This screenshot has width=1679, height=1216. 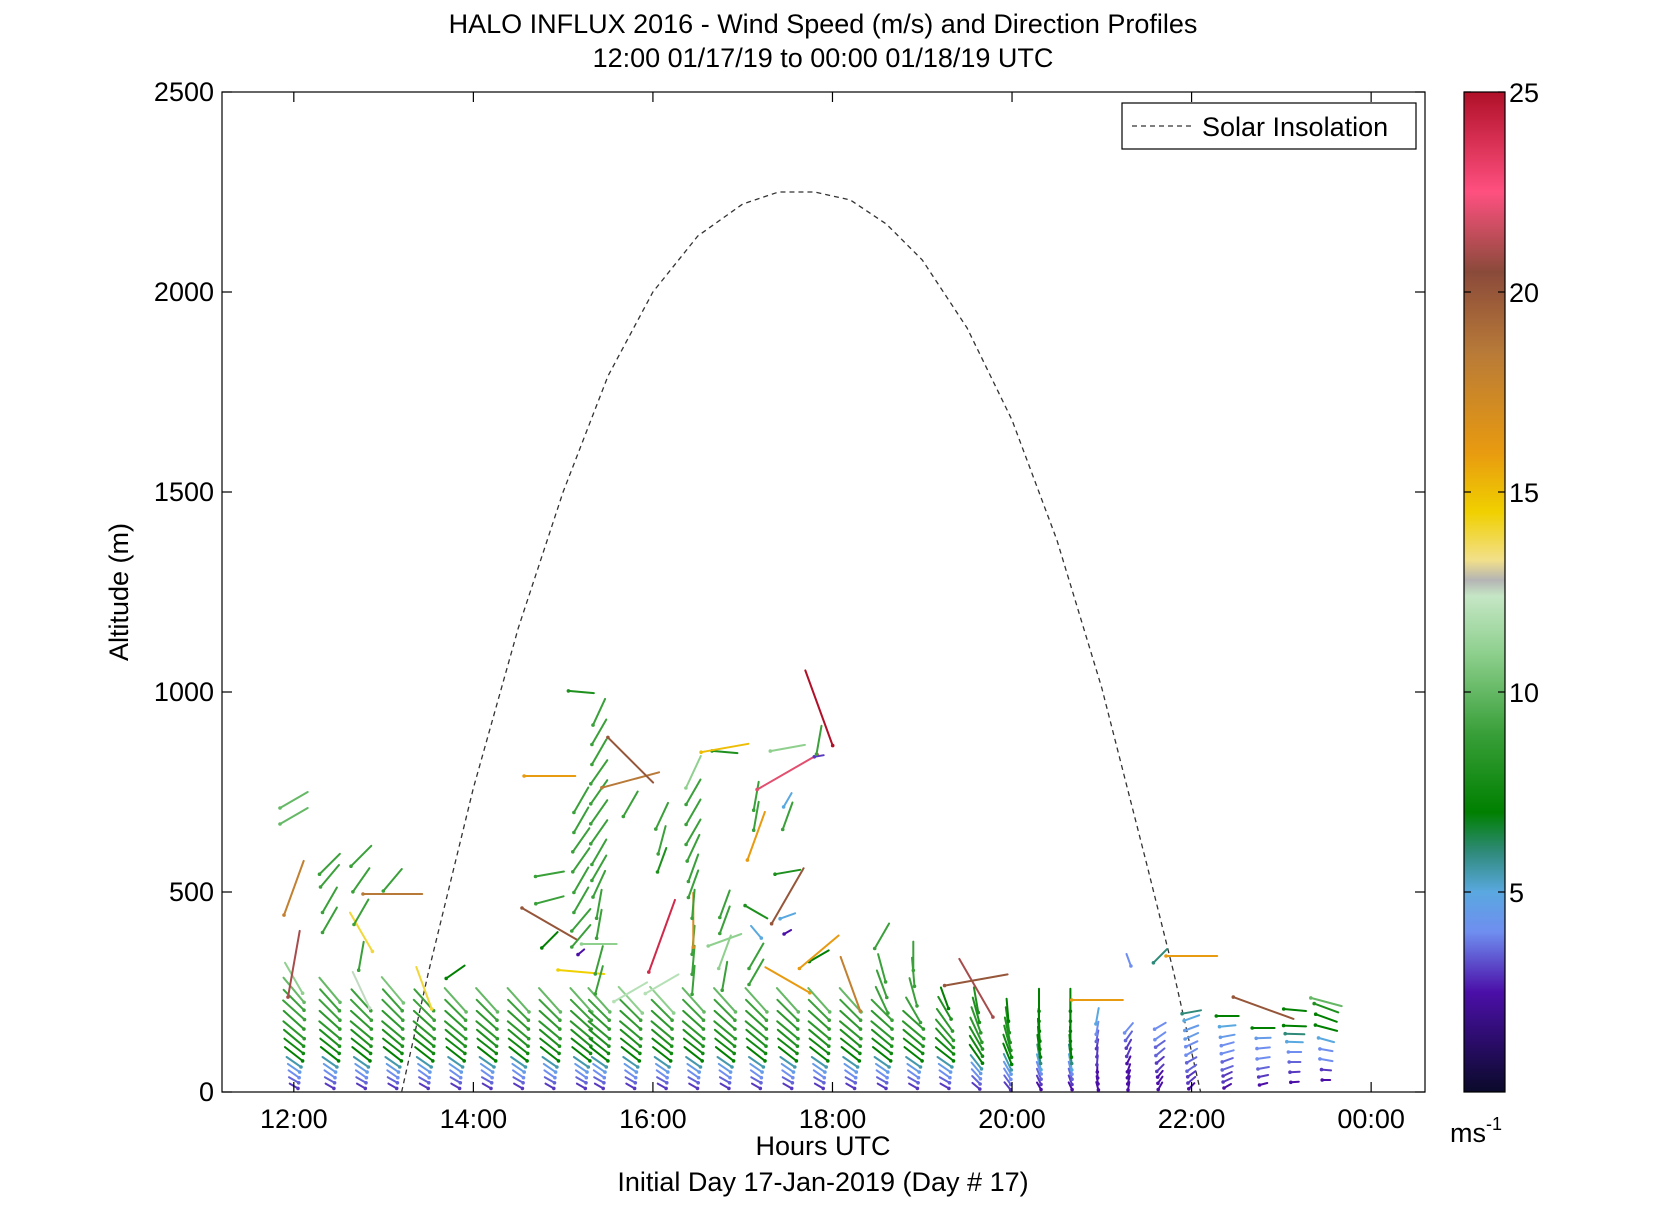 What do you see at coordinates (1494, 1124) in the screenshot?
I see `colorbar-unit-exponent: -1` at bounding box center [1494, 1124].